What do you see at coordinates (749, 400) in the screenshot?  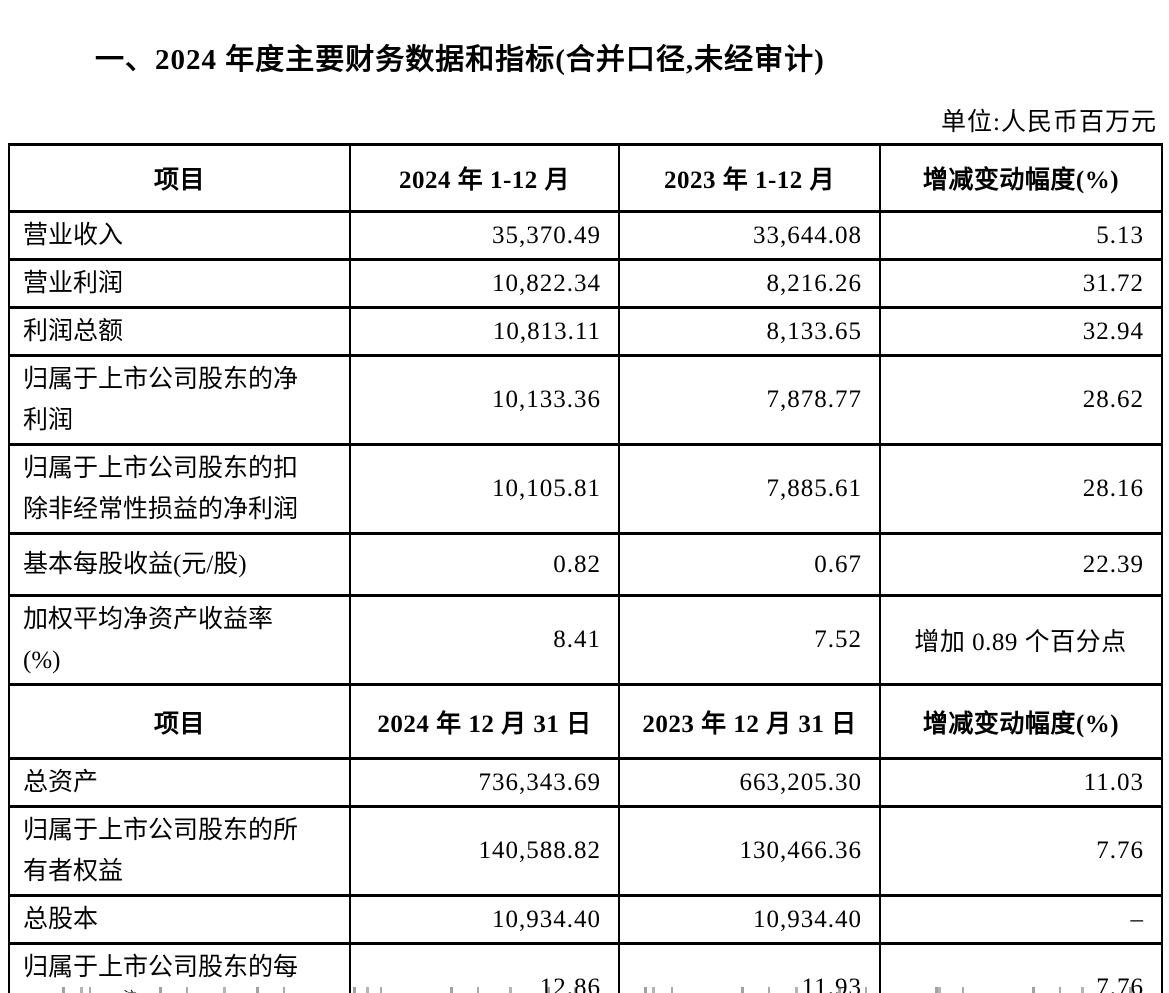 I see `value-2023: 7,878.77` at bounding box center [749, 400].